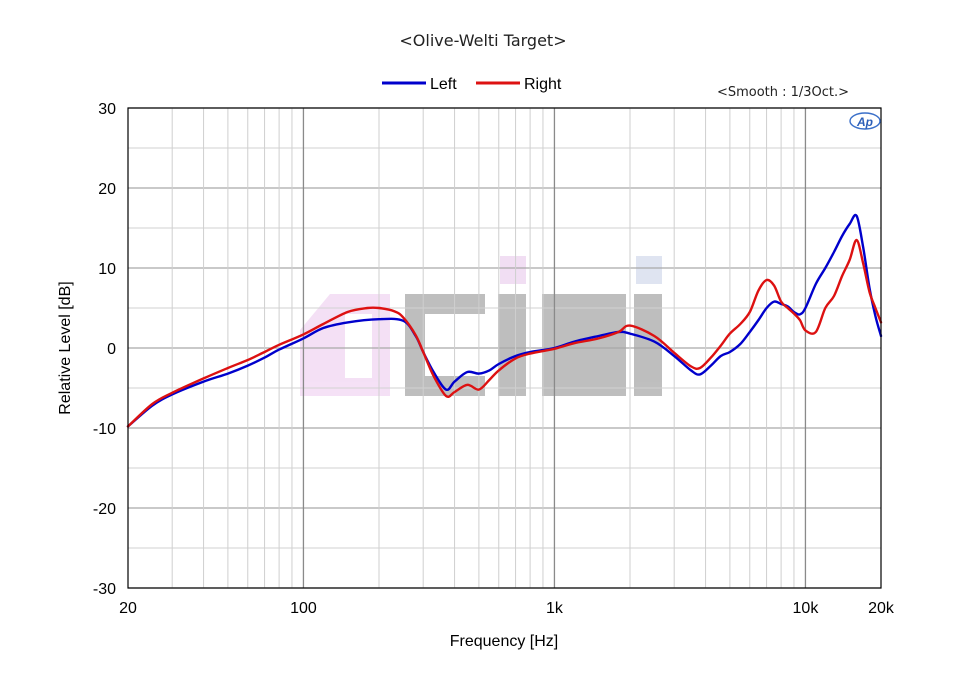  What do you see at coordinates (881, 608) in the screenshot?
I see `x-tick-label: 20k` at bounding box center [881, 608].